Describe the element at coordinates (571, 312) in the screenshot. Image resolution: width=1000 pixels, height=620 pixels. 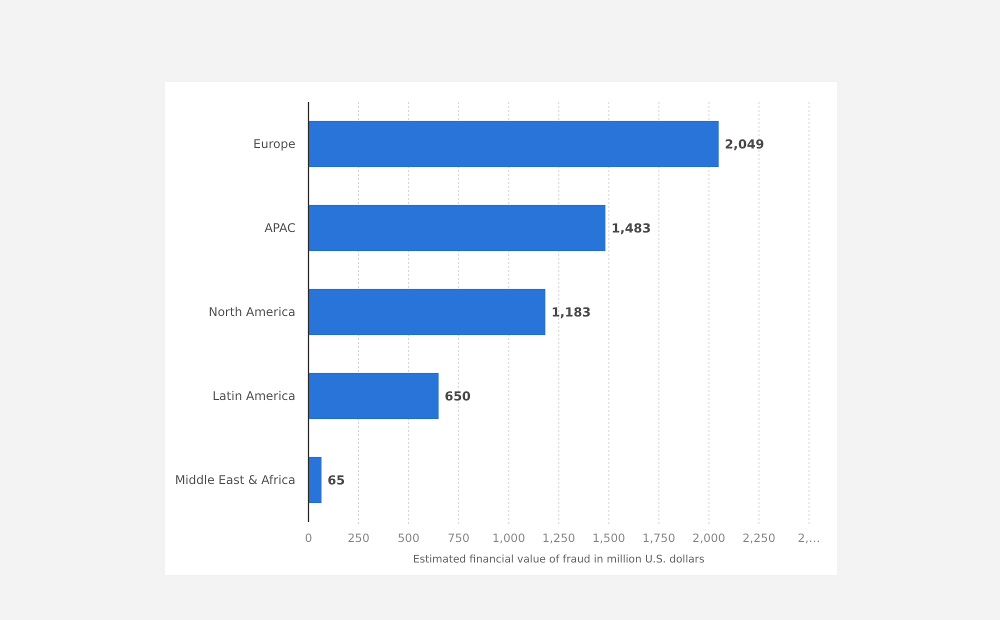
I see `data-label: 1,183` at that location.